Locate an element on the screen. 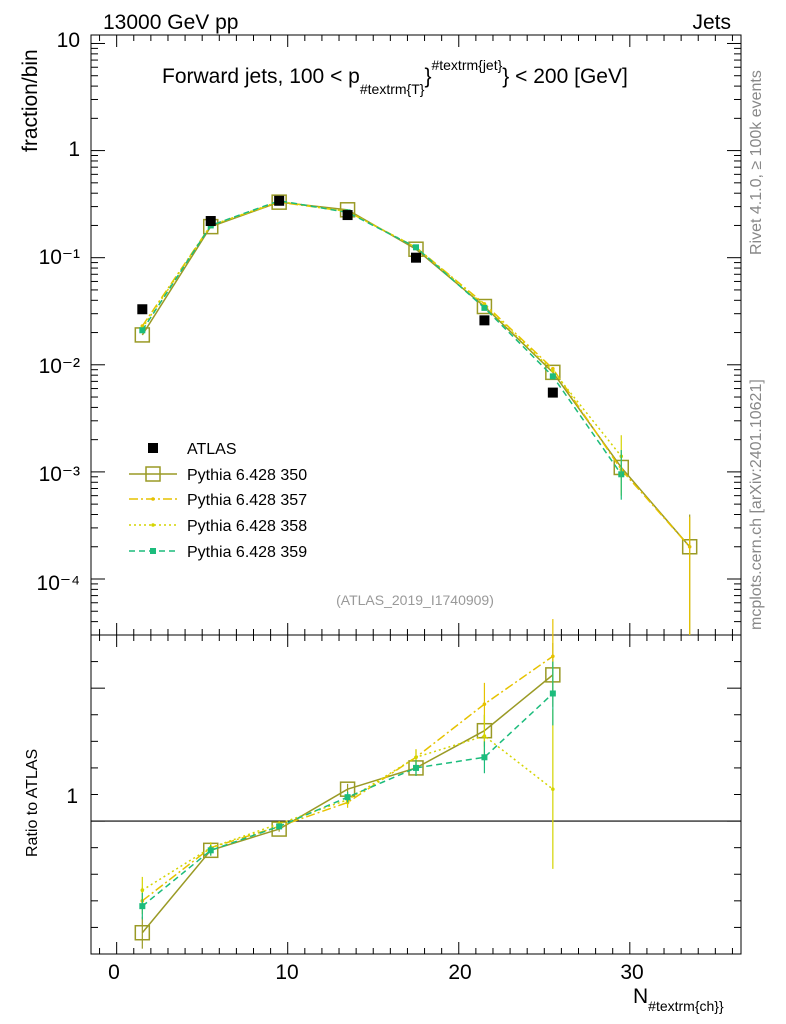 The height and width of the screenshot is (1024, 786). y-tick-label: 10⁻¹ is located at coordinates (59, 257).